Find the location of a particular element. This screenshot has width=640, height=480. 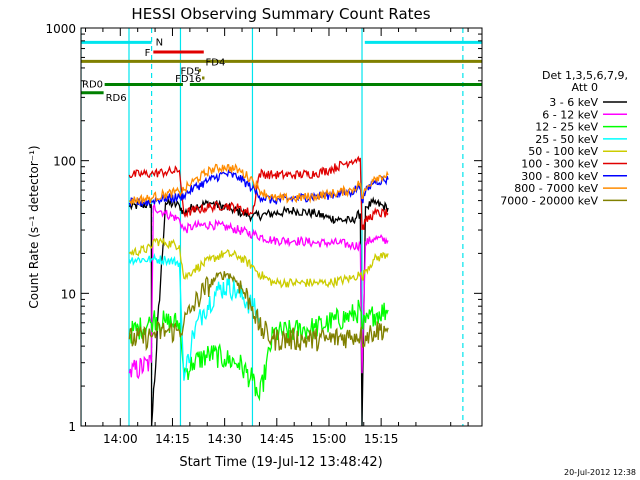

legend-label: 7000 - 20000 keV is located at coordinates (549, 200).